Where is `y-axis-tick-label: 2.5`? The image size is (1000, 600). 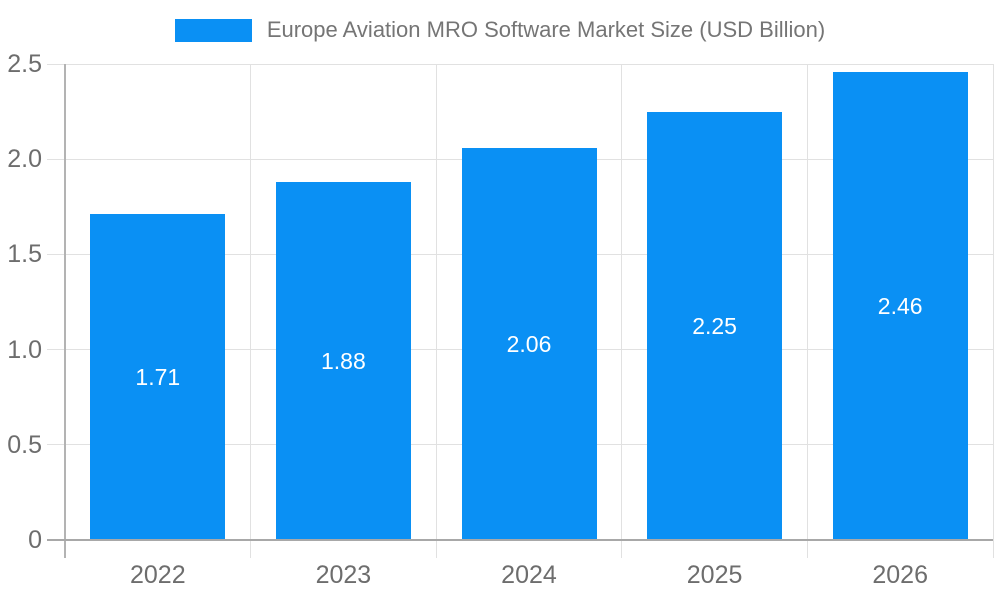 y-axis-tick-label: 2.5 is located at coordinates (24, 64).